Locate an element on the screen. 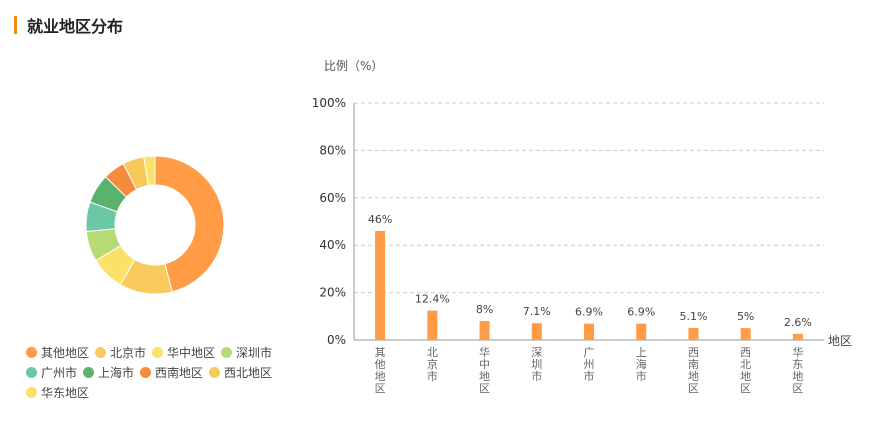 The image size is (892, 448). legend-item: 上海市 is located at coordinates (108, 372).